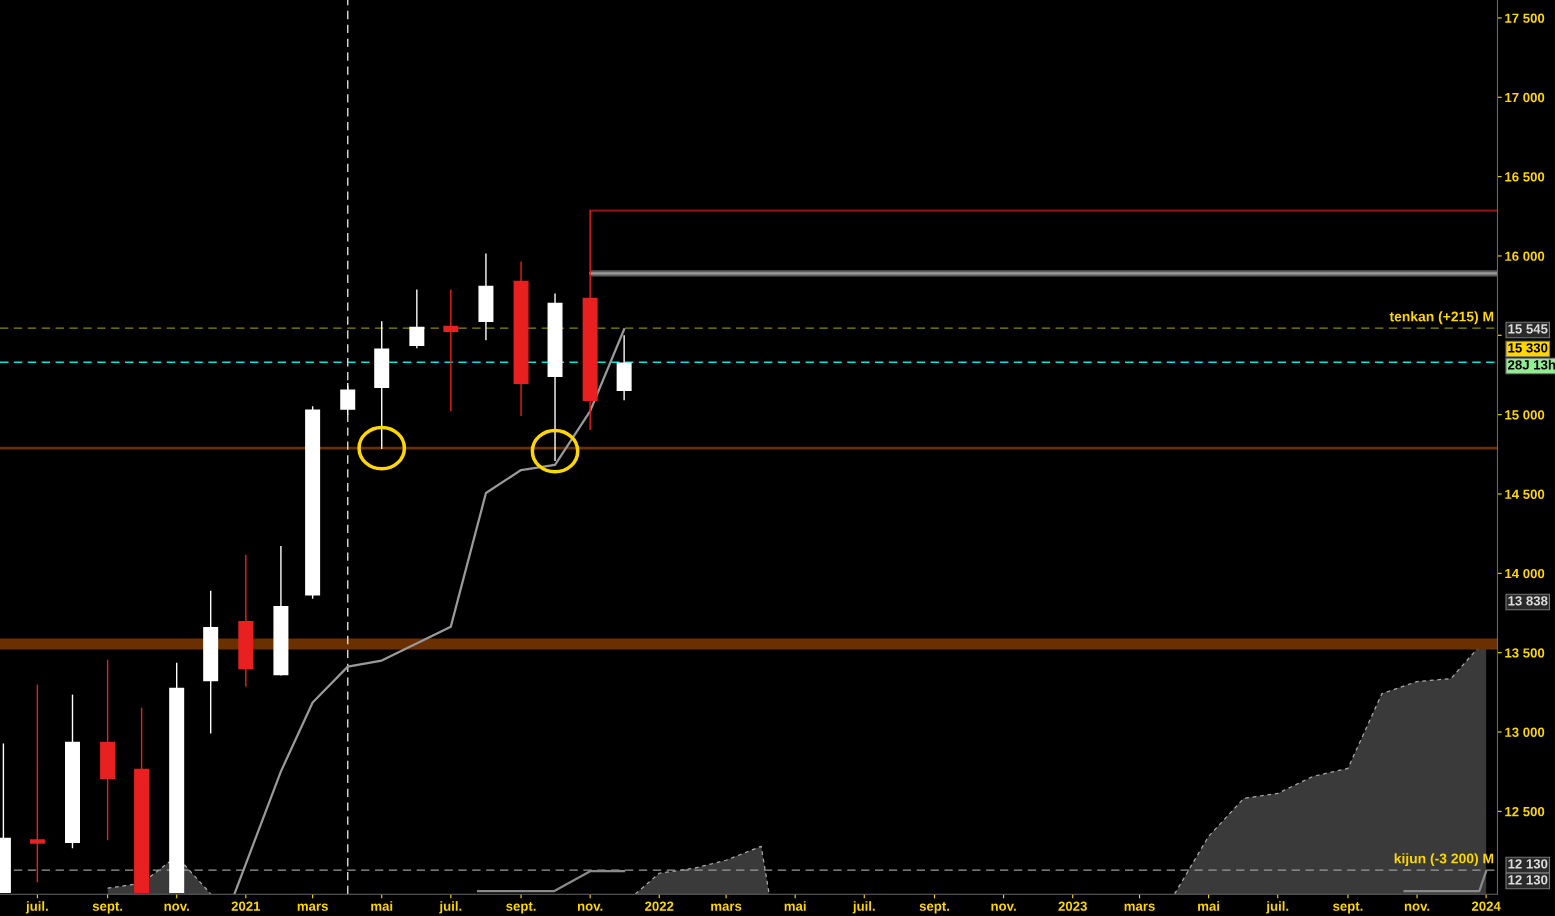  What do you see at coordinates (1072, 906) in the screenshot?
I see `x-tick-label: 2023` at bounding box center [1072, 906].